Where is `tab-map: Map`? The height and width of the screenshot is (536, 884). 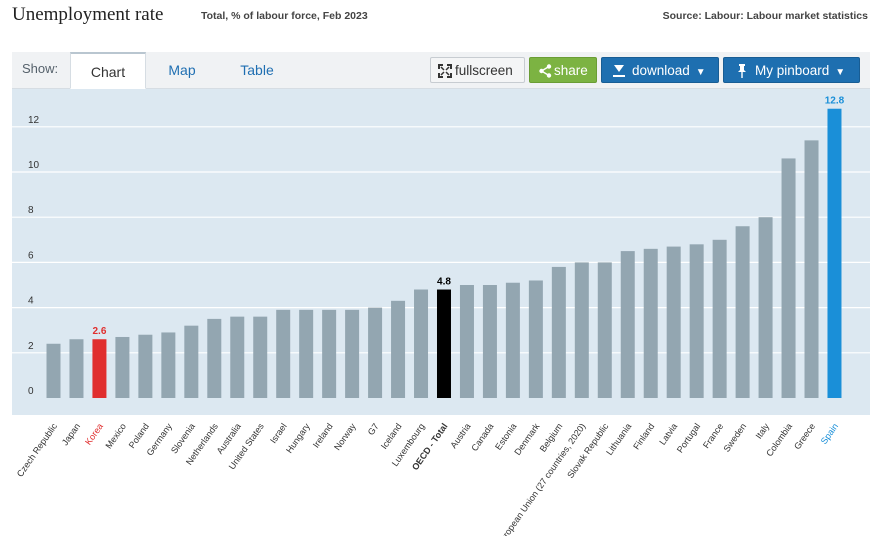
tab-map: Map is located at coordinates (182, 70).